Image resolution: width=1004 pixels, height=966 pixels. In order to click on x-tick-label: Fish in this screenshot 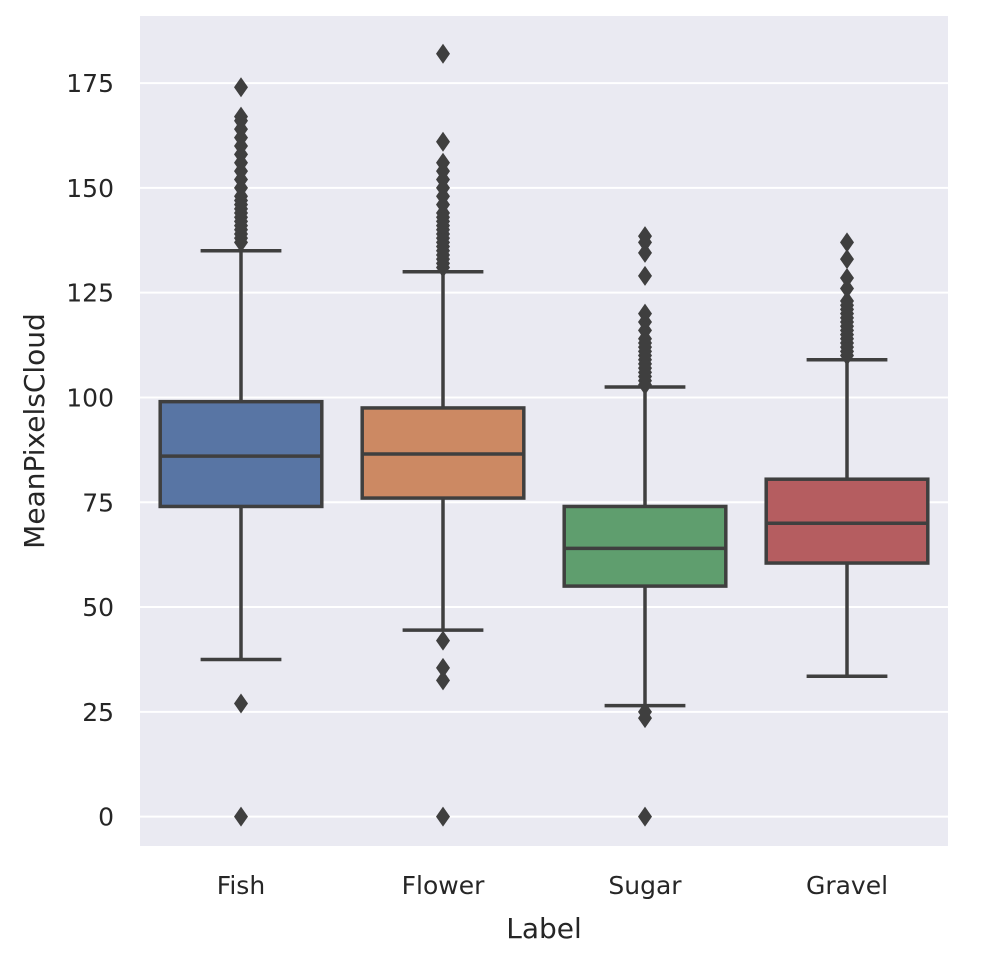, I will do `click(241, 885)`.